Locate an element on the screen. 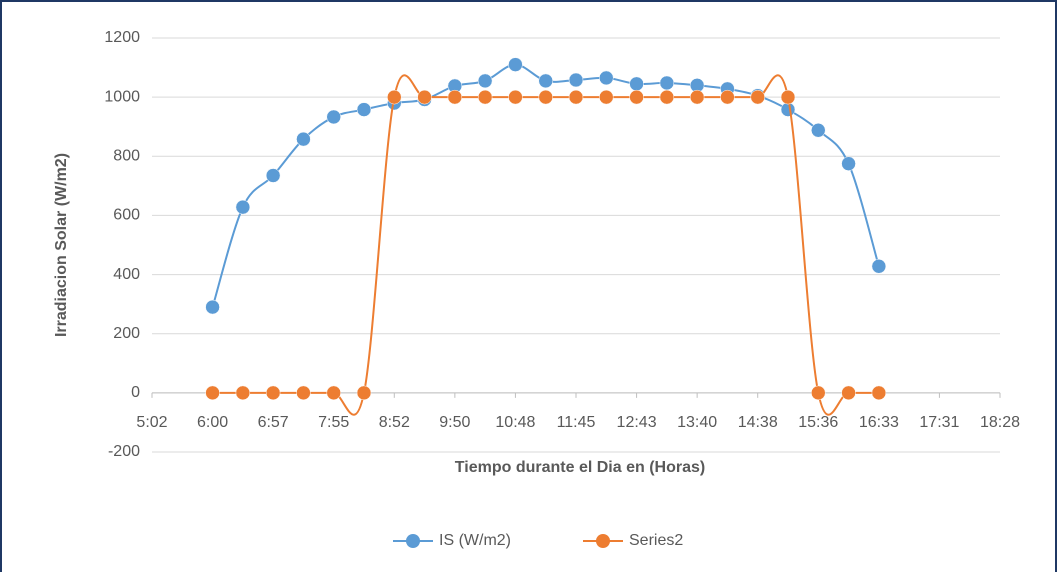  x-tick-label: 13:40 is located at coordinates (697, 422).